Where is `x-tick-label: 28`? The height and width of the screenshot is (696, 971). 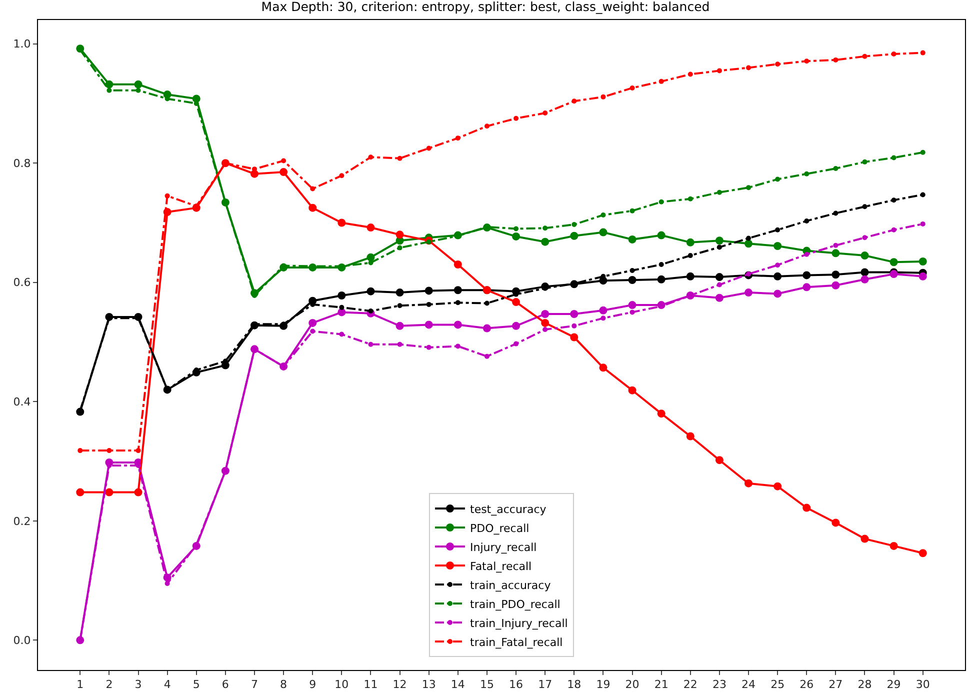
x-tick-label: 28 is located at coordinates (865, 685).